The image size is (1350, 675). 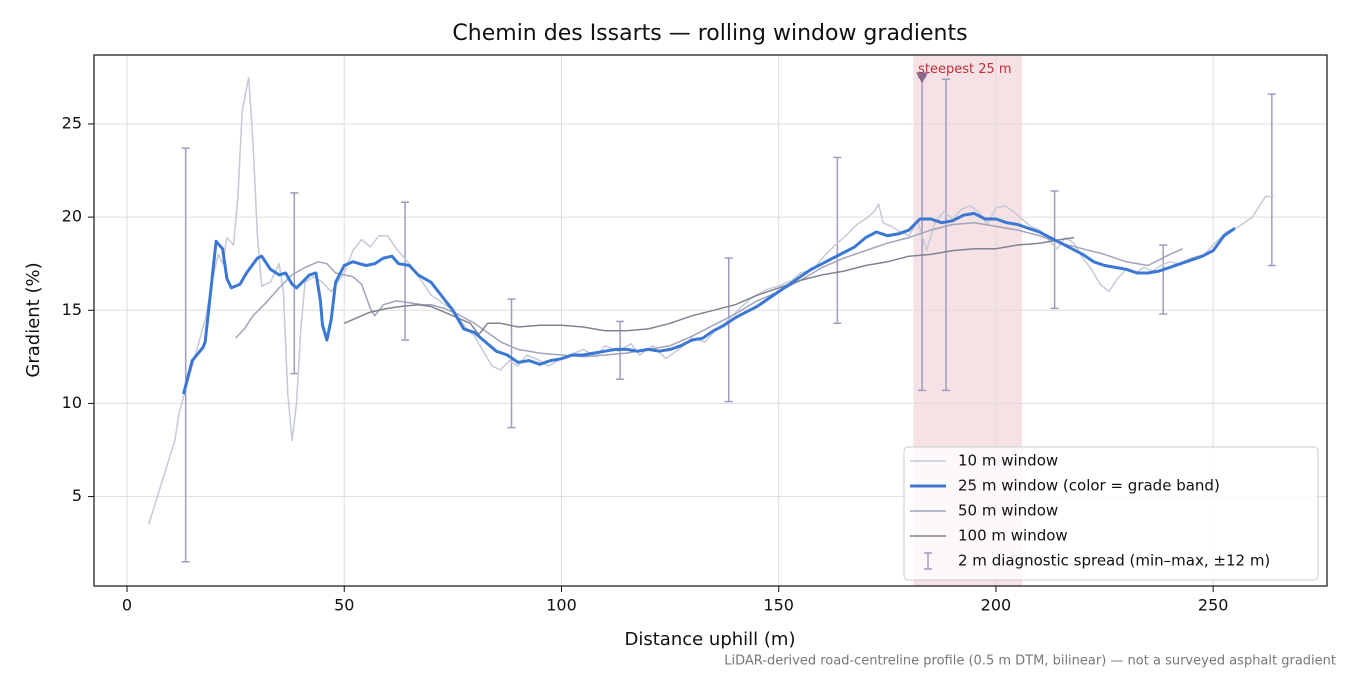 What do you see at coordinates (1089, 486) in the screenshot?
I see `legend-label: 25 m window (color = grade band)` at bounding box center [1089, 486].